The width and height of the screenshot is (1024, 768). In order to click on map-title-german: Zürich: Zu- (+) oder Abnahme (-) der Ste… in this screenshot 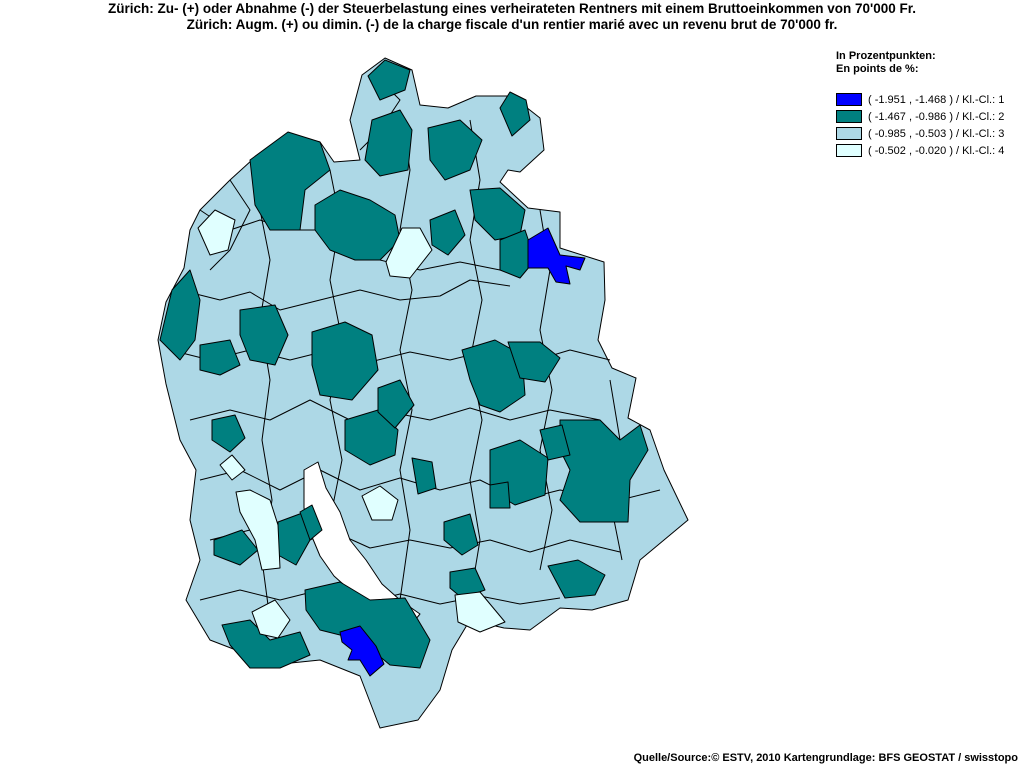, I will do `click(511, 8)`.